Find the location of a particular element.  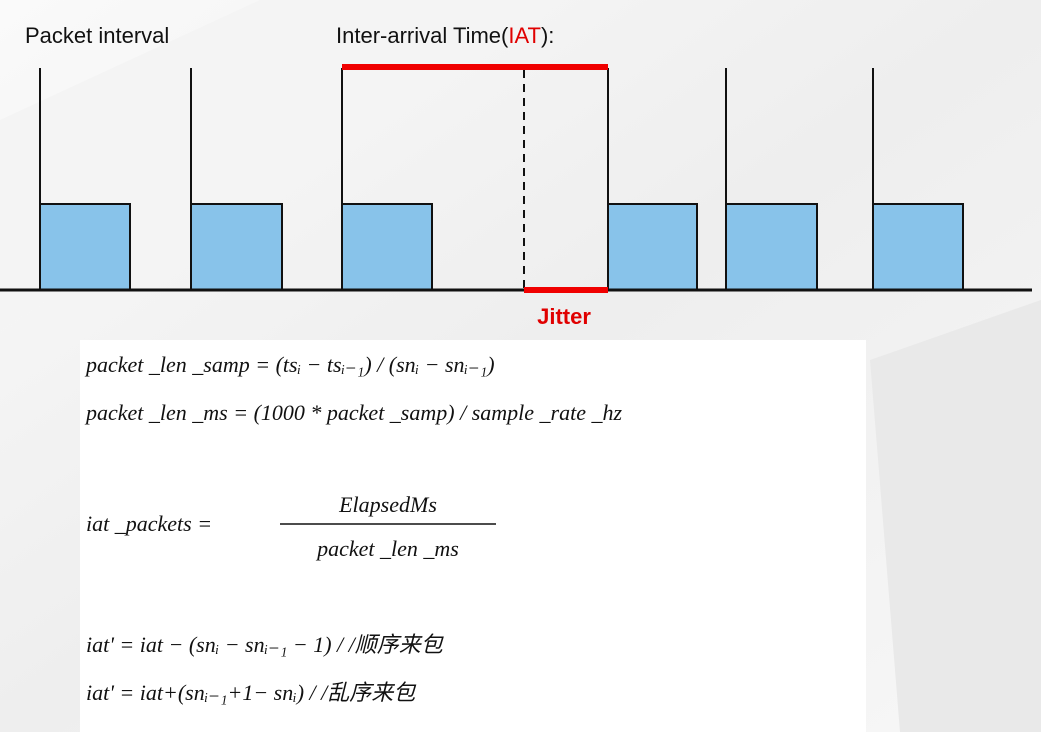

formula: iat' = iat − (snᵢ − snᵢ₋₁ − 1) / /顺序来包 is located at coordinates (265, 644).